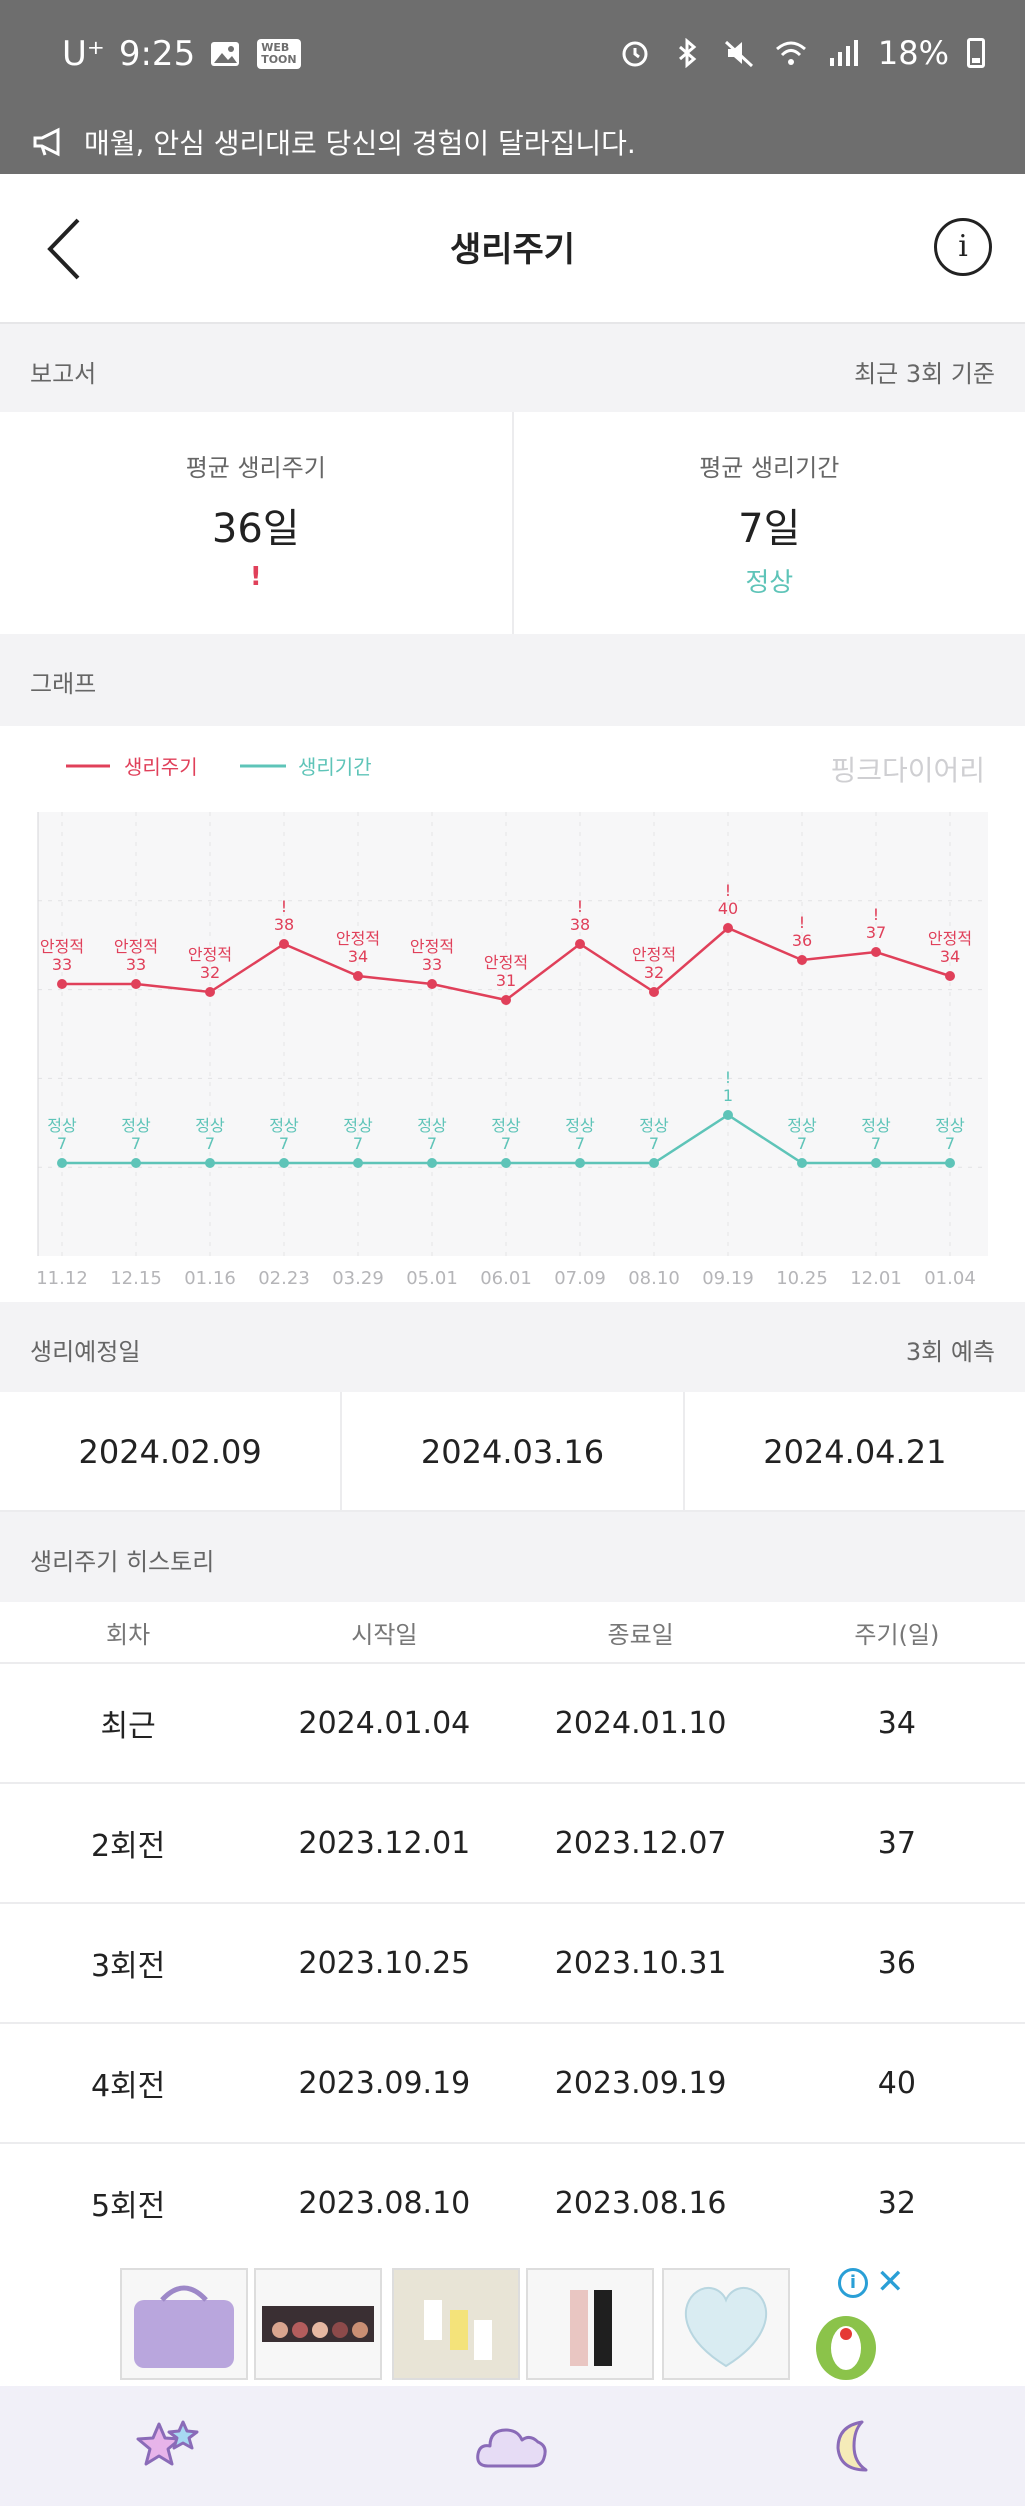  What do you see at coordinates (384, 1843) in the screenshot?
I see `row-start: 2023.12.01` at bounding box center [384, 1843].